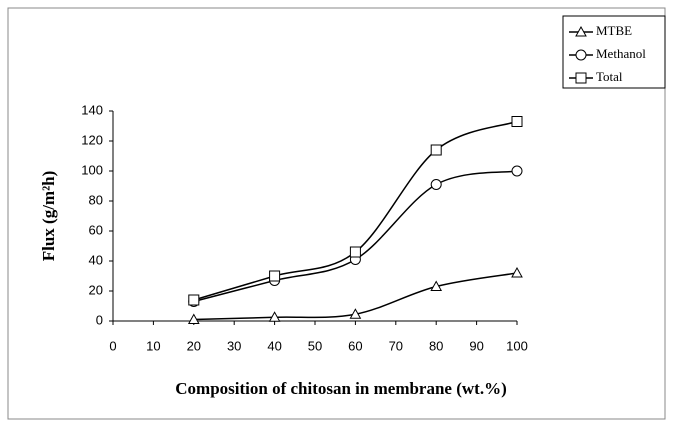 This screenshot has height=426, width=673. Describe the element at coordinates (274, 345) in the screenshot. I see `x-tick-label: 40` at that location.